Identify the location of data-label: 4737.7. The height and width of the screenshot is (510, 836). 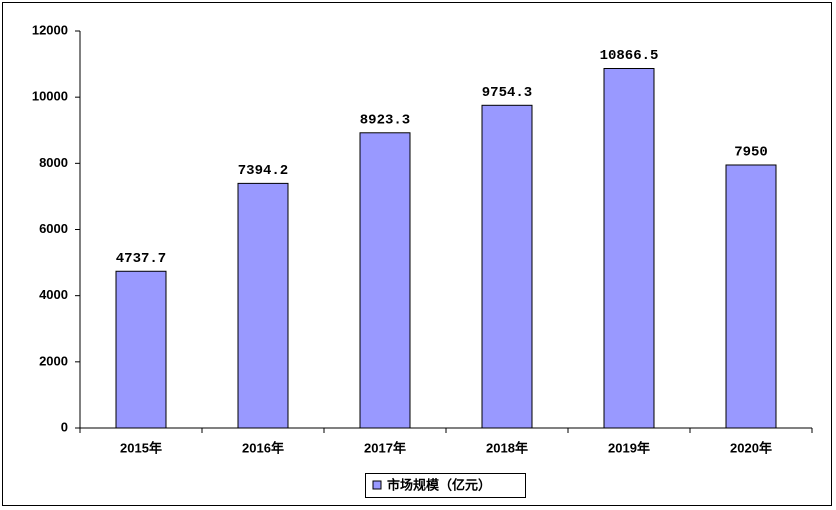
(141, 259).